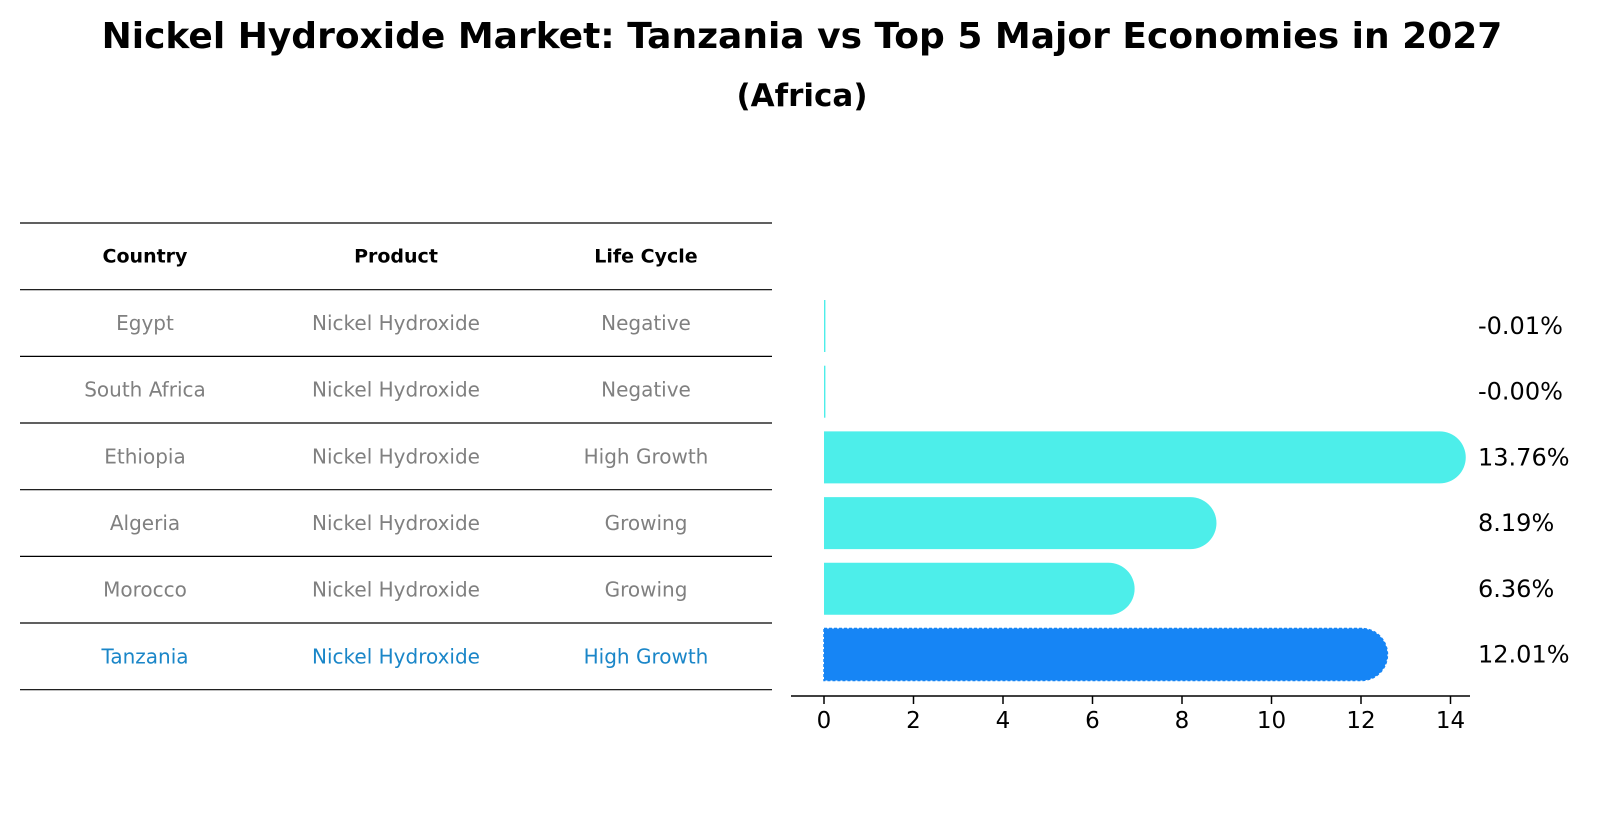  What do you see at coordinates (1516, 523) in the screenshot?
I see `bar-value-label: 8.19%` at bounding box center [1516, 523].